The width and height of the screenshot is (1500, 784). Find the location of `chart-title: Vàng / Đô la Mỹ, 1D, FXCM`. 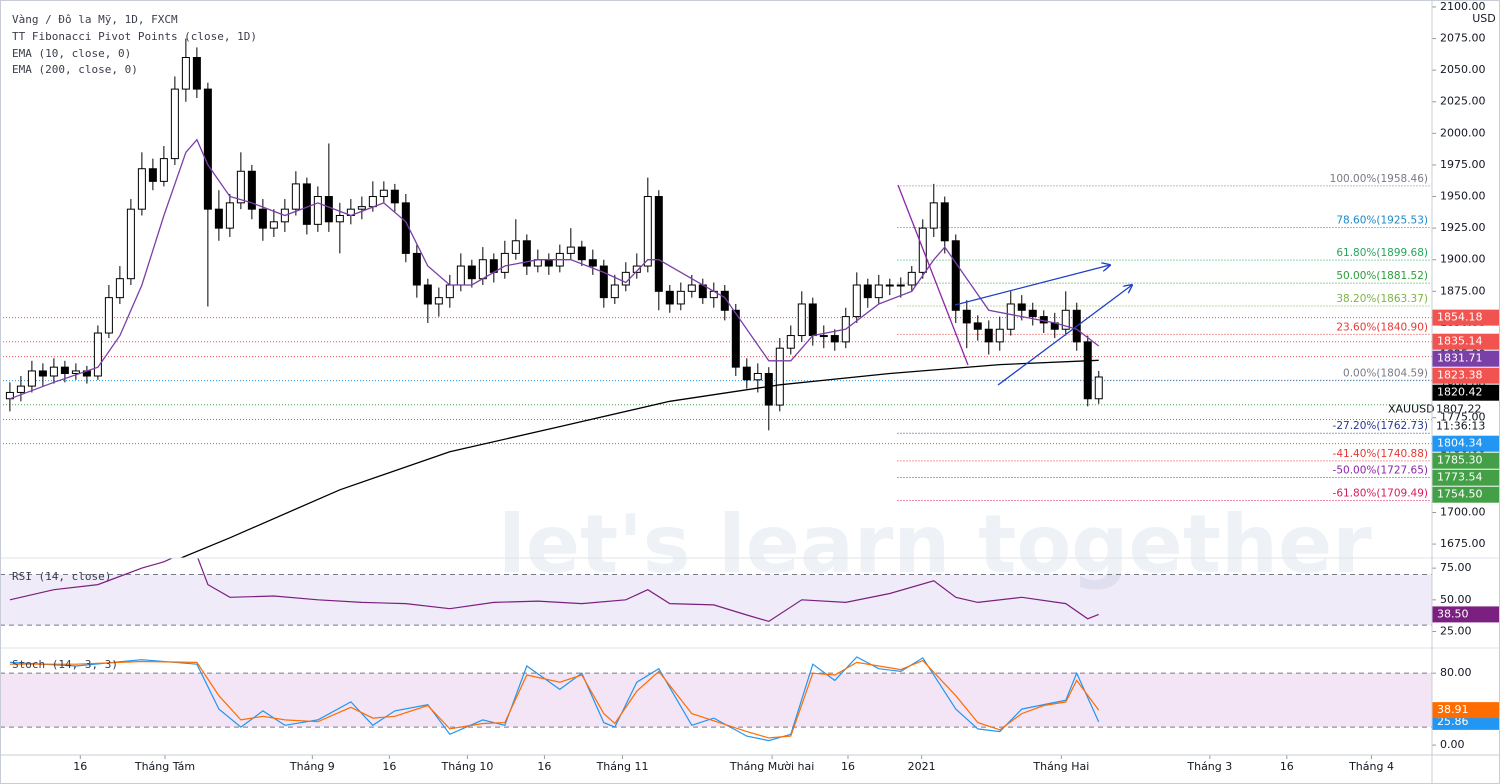

chart-title: Vàng / Đô la Mỹ, 1D, FXCM is located at coordinates (95, 19).